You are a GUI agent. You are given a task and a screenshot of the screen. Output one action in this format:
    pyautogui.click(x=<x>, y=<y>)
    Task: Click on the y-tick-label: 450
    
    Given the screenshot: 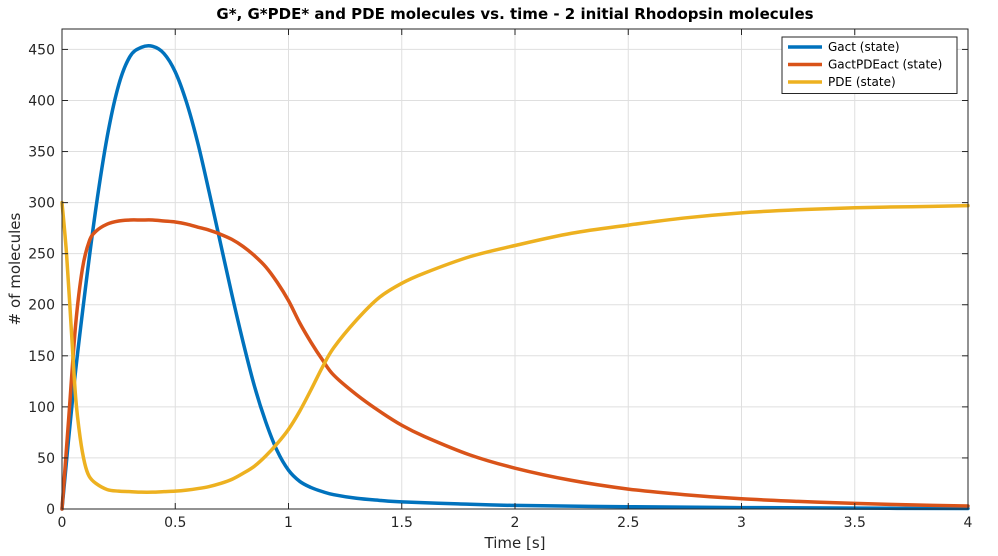 What is the action you would take?
    pyautogui.click(x=41, y=50)
    